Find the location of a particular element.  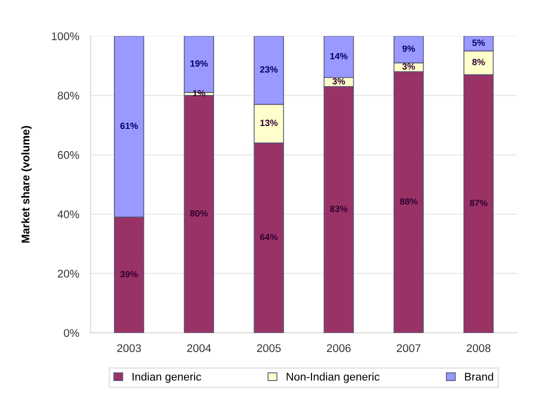

y-tick-label: 40% is located at coordinates (69, 214).